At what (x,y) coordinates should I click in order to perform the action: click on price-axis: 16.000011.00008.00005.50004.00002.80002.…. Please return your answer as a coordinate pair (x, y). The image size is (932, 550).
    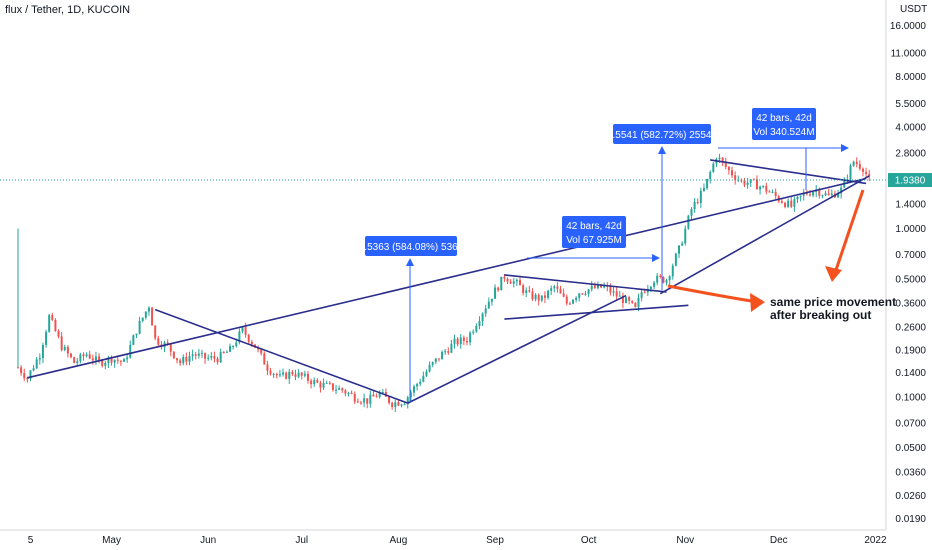
    Looking at the image, I should click on (905, 265).